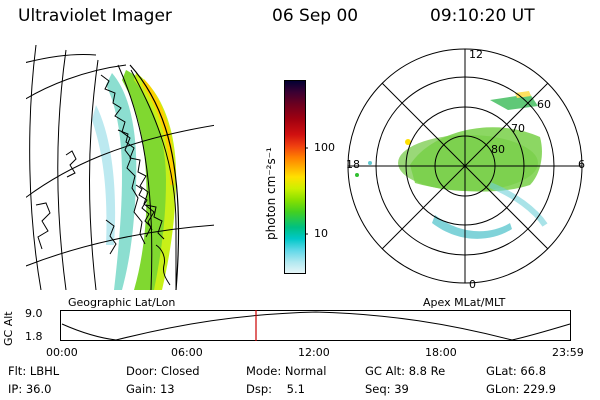  What do you see at coordinates (464, 302) in the screenshot?
I see `right-panel-caption: Apex MLat/MLT` at bounding box center [464, 302].